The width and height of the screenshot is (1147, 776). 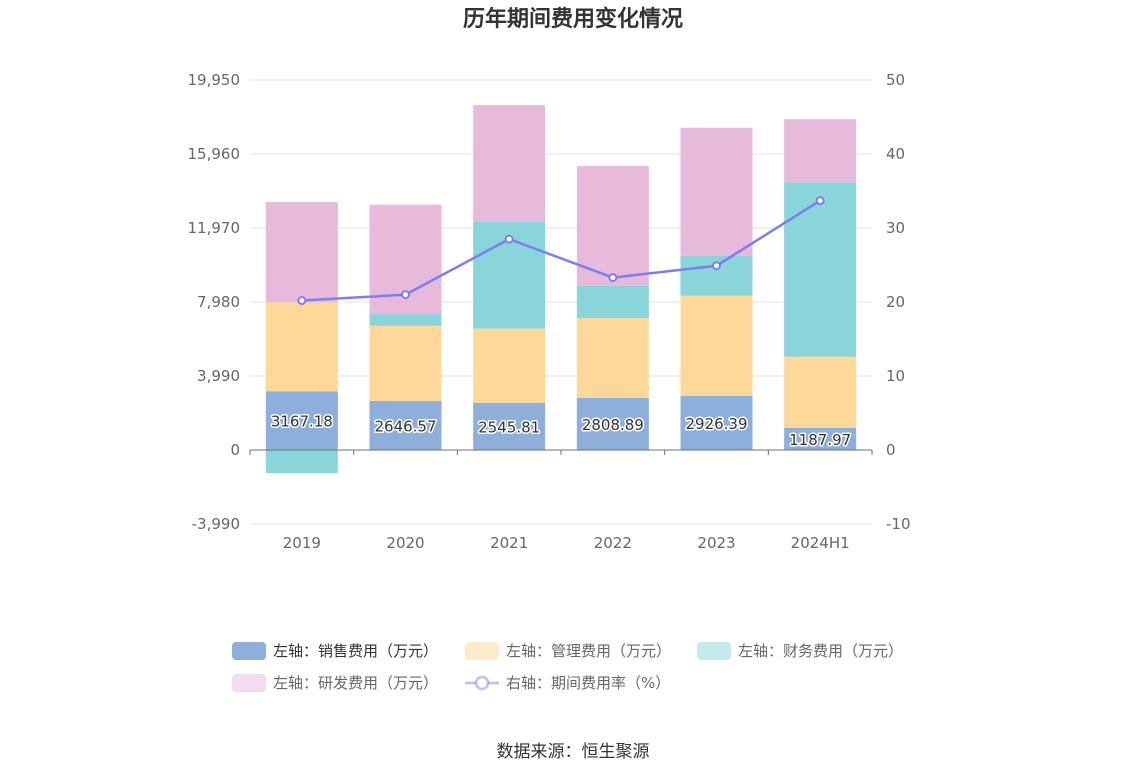 What do you see at coordinates (235, 450) in the screenshot?
I see `left-tick-label: 0` at bounding box center [235, 450].